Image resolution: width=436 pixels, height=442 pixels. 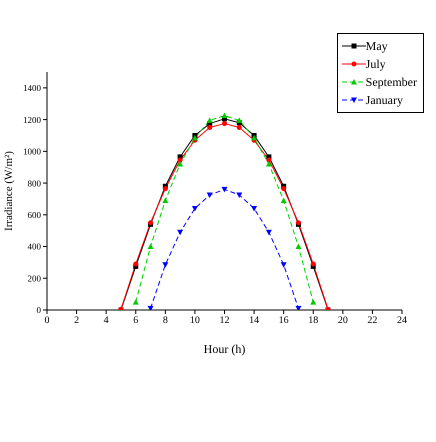 What do you see at coordinates (35, 215) in the screenshot?
I see `y-tick-label: 600` at bounding box center [35, 215].